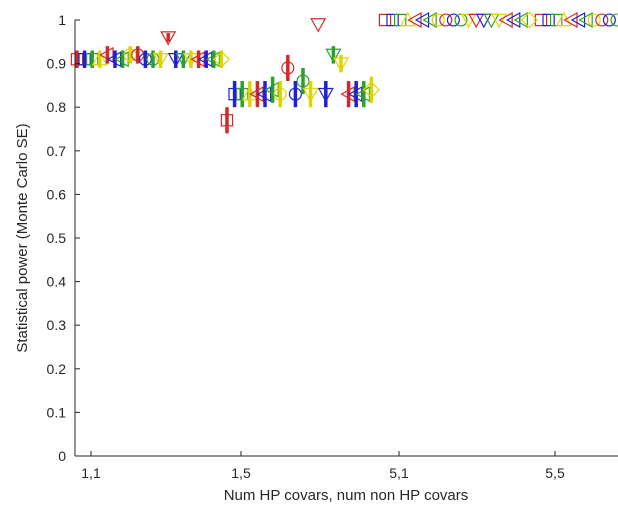 Image resolution: width=618 pixels, height=505 pixels. I want to click on y-tick-label: 0.1, so click(57, 412).